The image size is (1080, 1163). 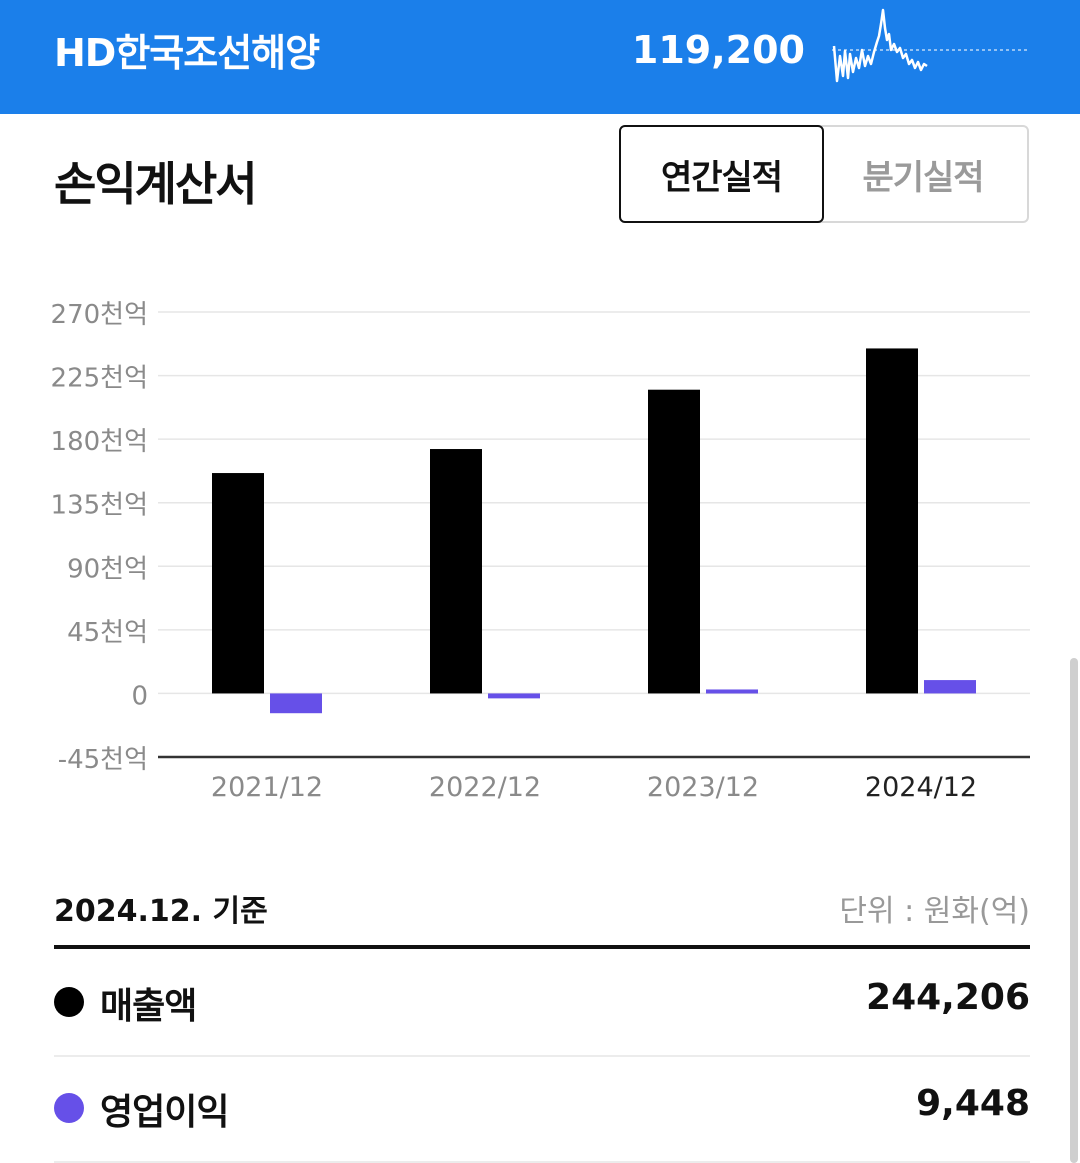 I want to click on tab-quarterly: 분기실적, so click(x=924, y=174).